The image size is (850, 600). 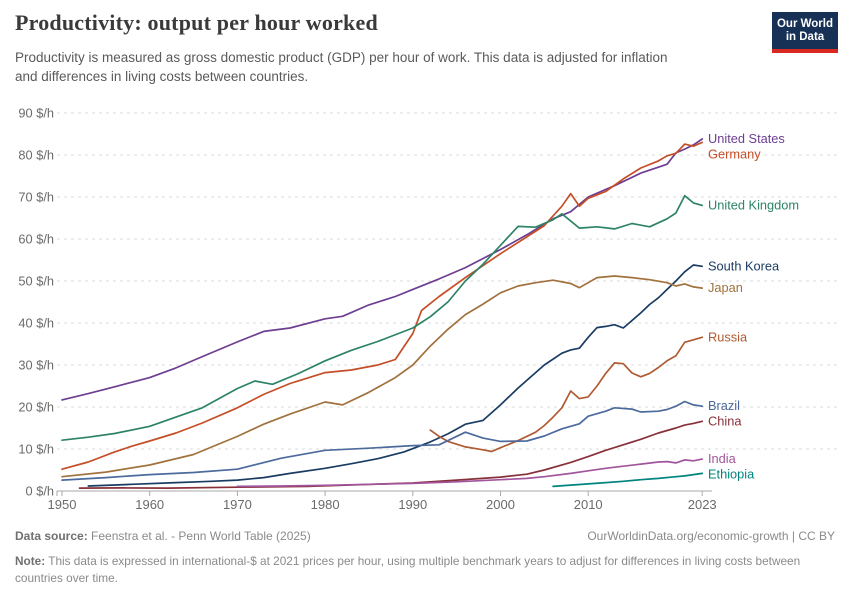 I want to click on line-brazil, so click(x=382, y=440).